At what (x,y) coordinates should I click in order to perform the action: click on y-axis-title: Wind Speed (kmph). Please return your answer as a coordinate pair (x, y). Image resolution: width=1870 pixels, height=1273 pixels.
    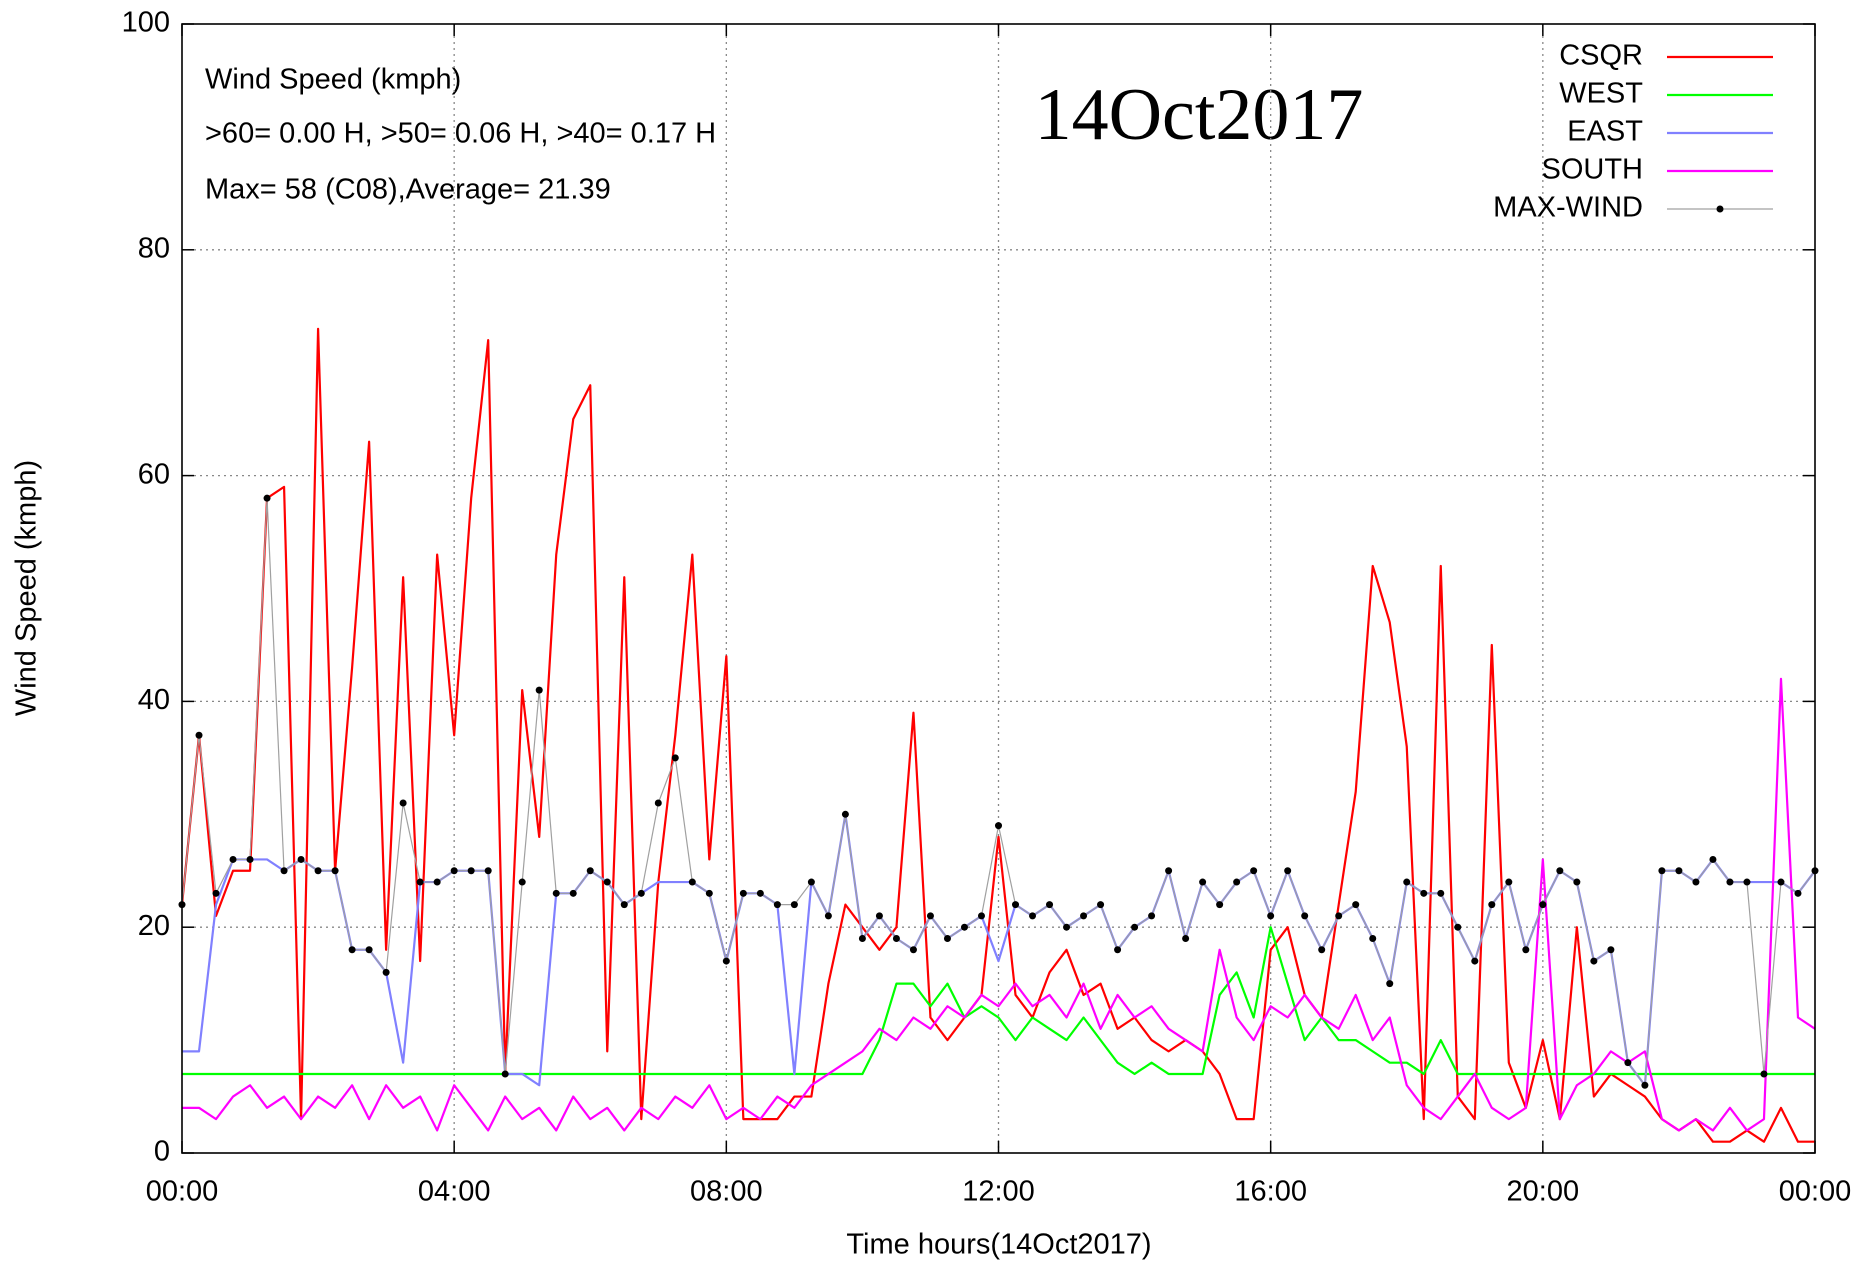
    Looking at the image, I should click on (27, 588).